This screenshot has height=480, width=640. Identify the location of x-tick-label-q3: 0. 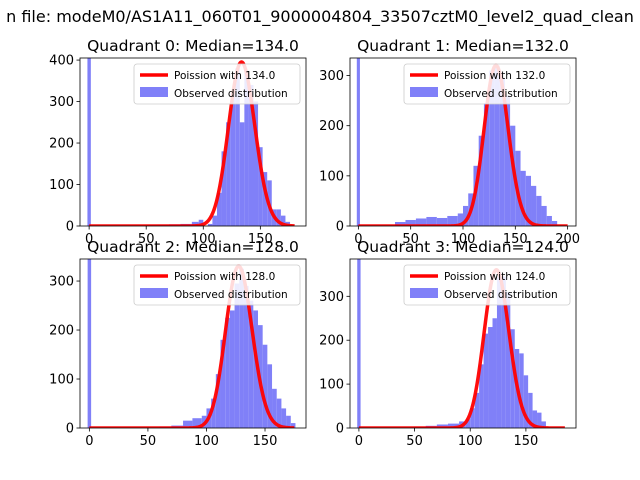
(359, 441).